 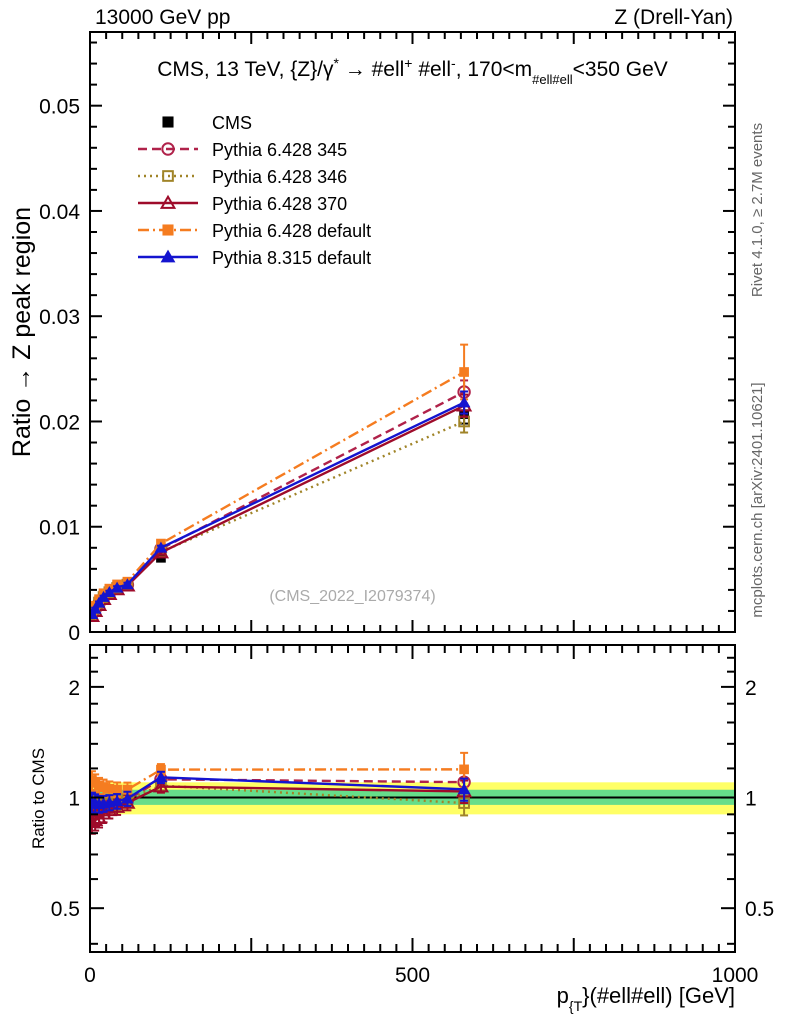 What do you see at coordinates (646, 998) in the screenshot?
I see `x-axis-label: p{T}(#ell#ell) [GeV]` at bounding box center [646, 998].